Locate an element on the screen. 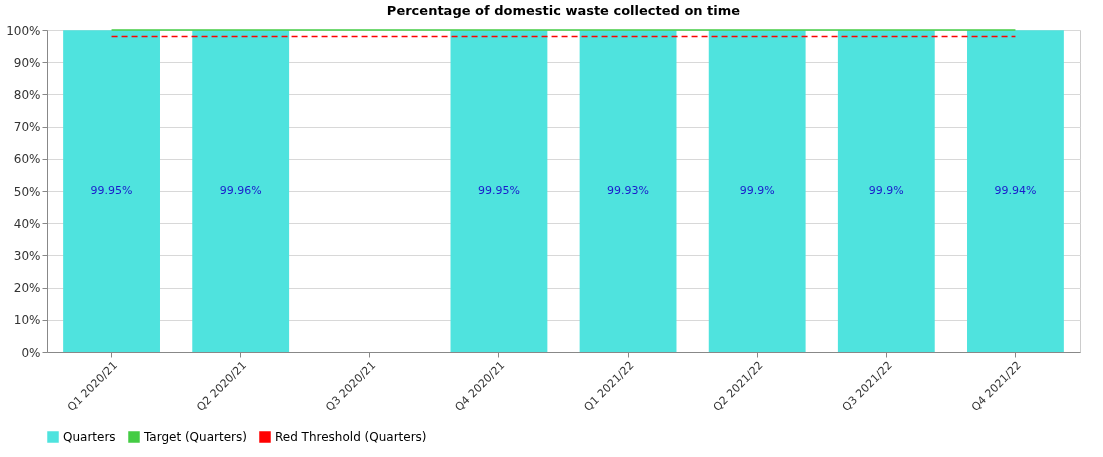 Image resolution: width=1103 pixels, height=457 pixels. y-tick-label: 40% is located at coordinates (27, 223).